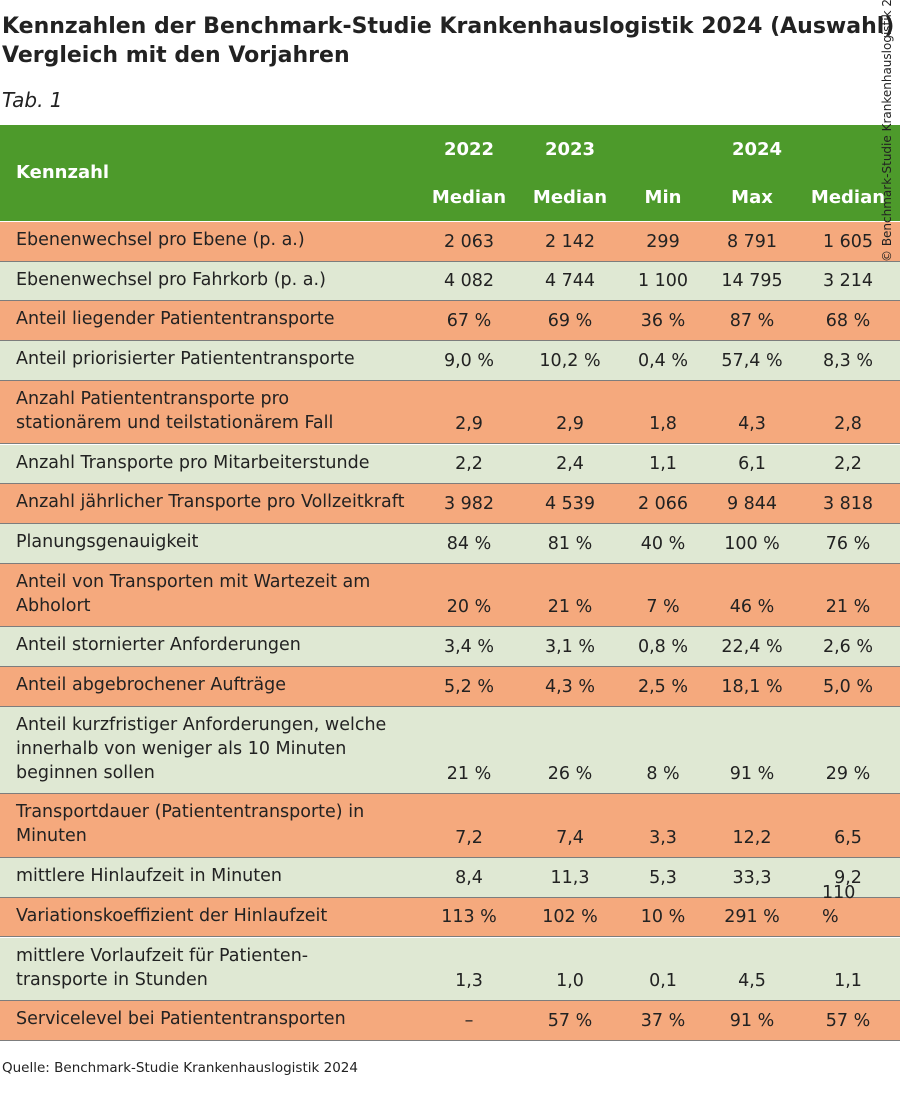  Describe the element at coordinates (570, 241) in the screenshot. I see `cell-value: 2 142` at that location.